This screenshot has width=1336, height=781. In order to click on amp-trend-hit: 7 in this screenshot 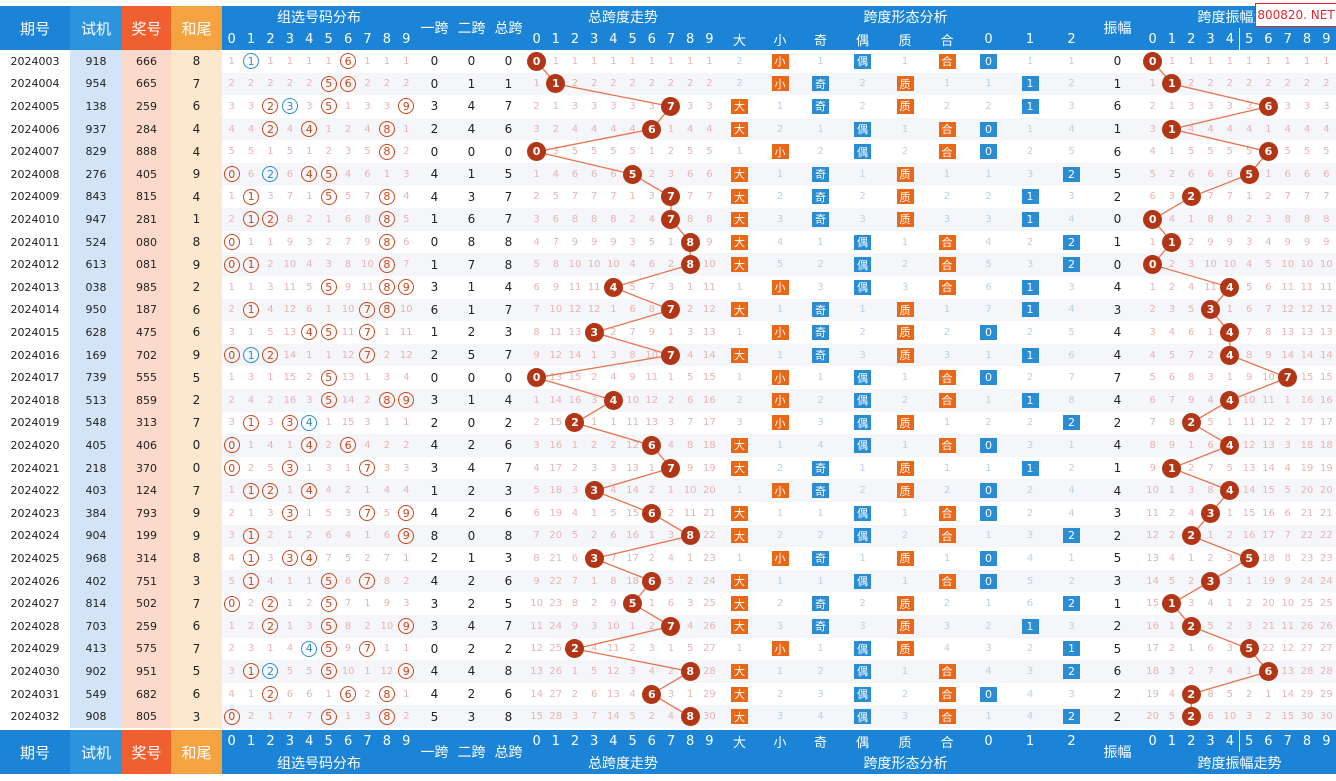, I will do `click(1288, 377)`.